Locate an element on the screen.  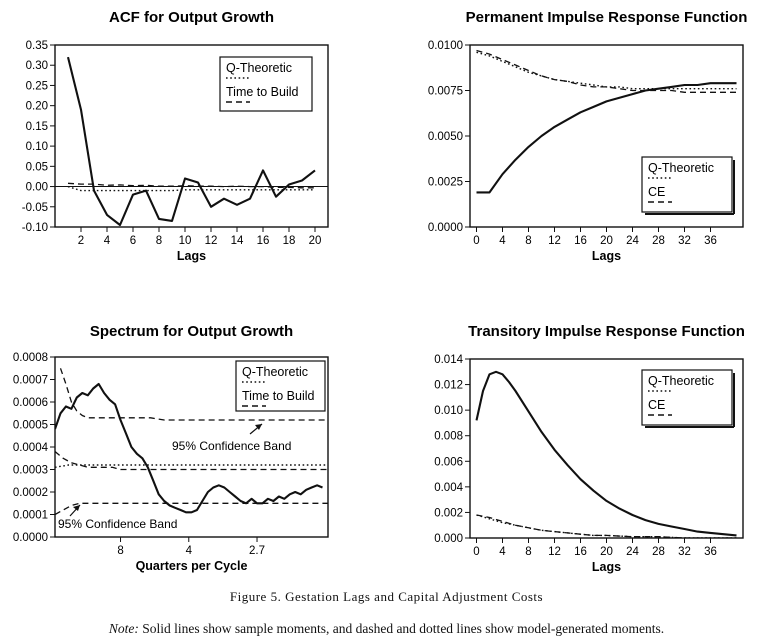
confidence-band-annotation: 95% Confidence Band is located at coordinates (231, 446).